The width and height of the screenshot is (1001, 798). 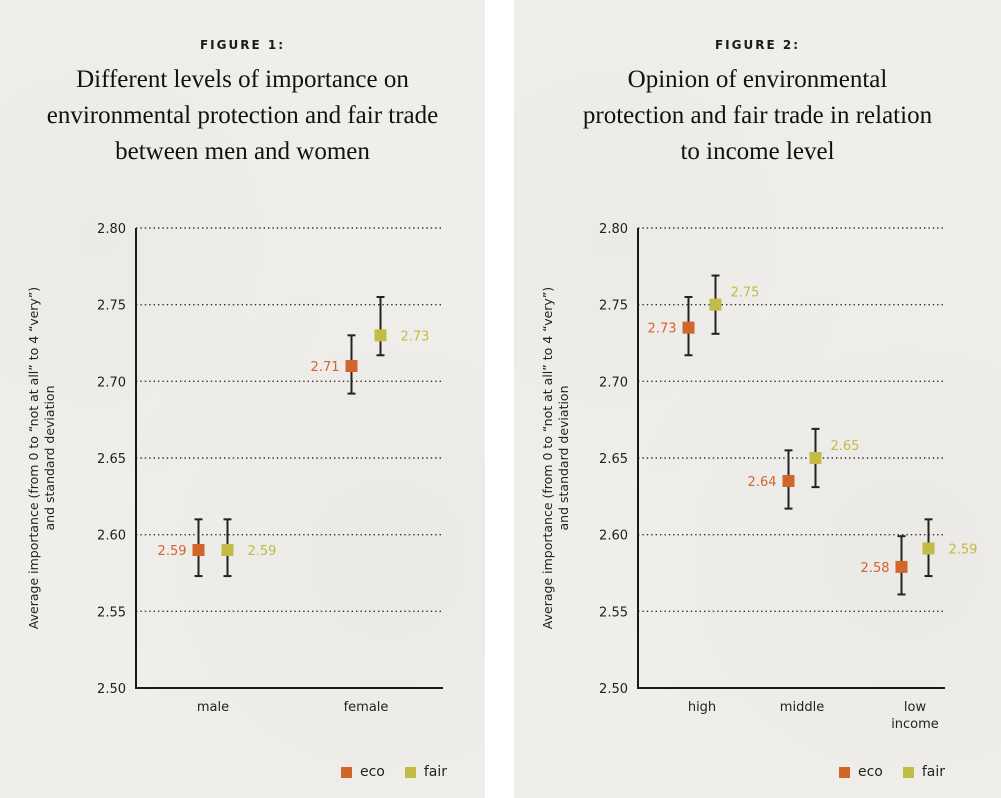 I want to click on figure-1-title-line: between men and women, so click(x=242, y=151).